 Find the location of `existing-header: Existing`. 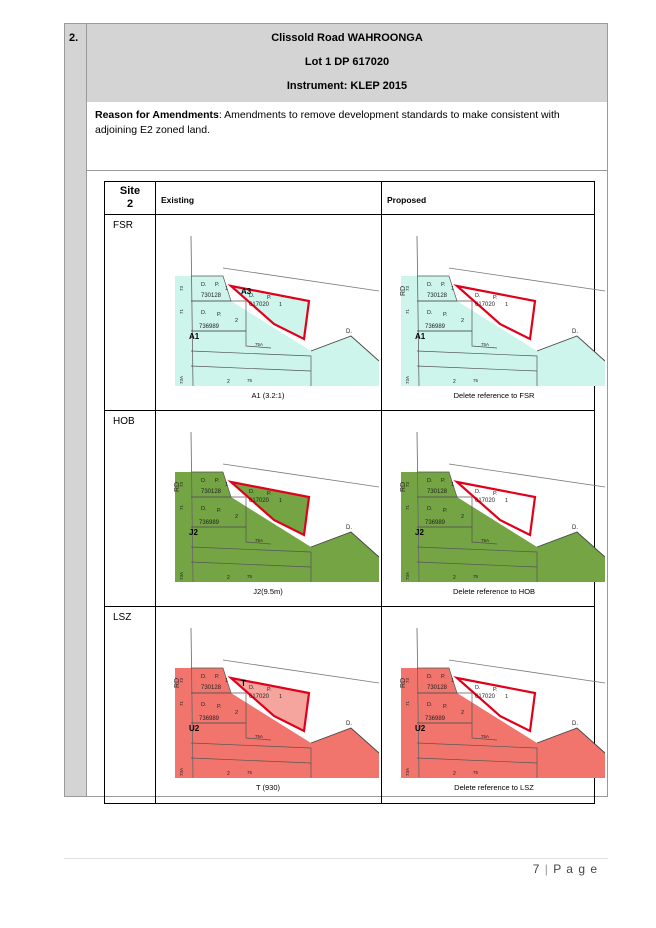

existing-header: Existing is located at coordinates (178, 200).